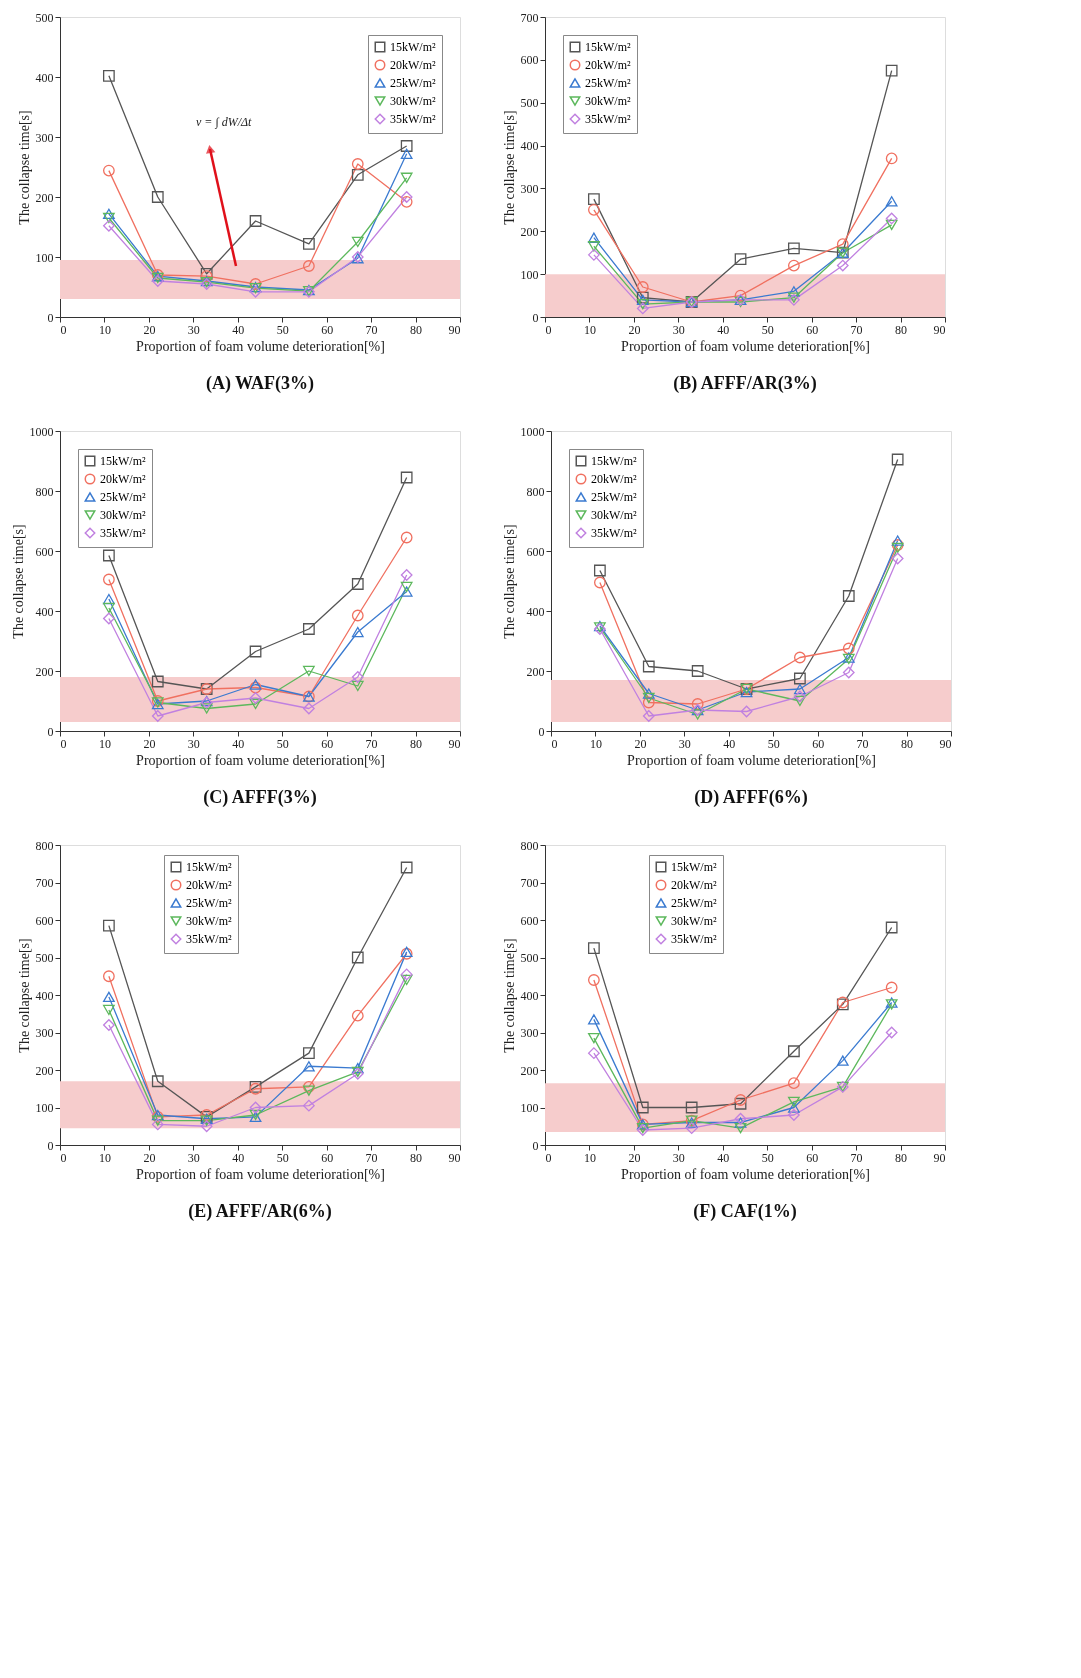 Image resolution: width=1081 pixels, height=1678 pixels. Describe the element at coordinates (901, 1157) in the screenshot. I see `x-tick-label: 80` at that location.